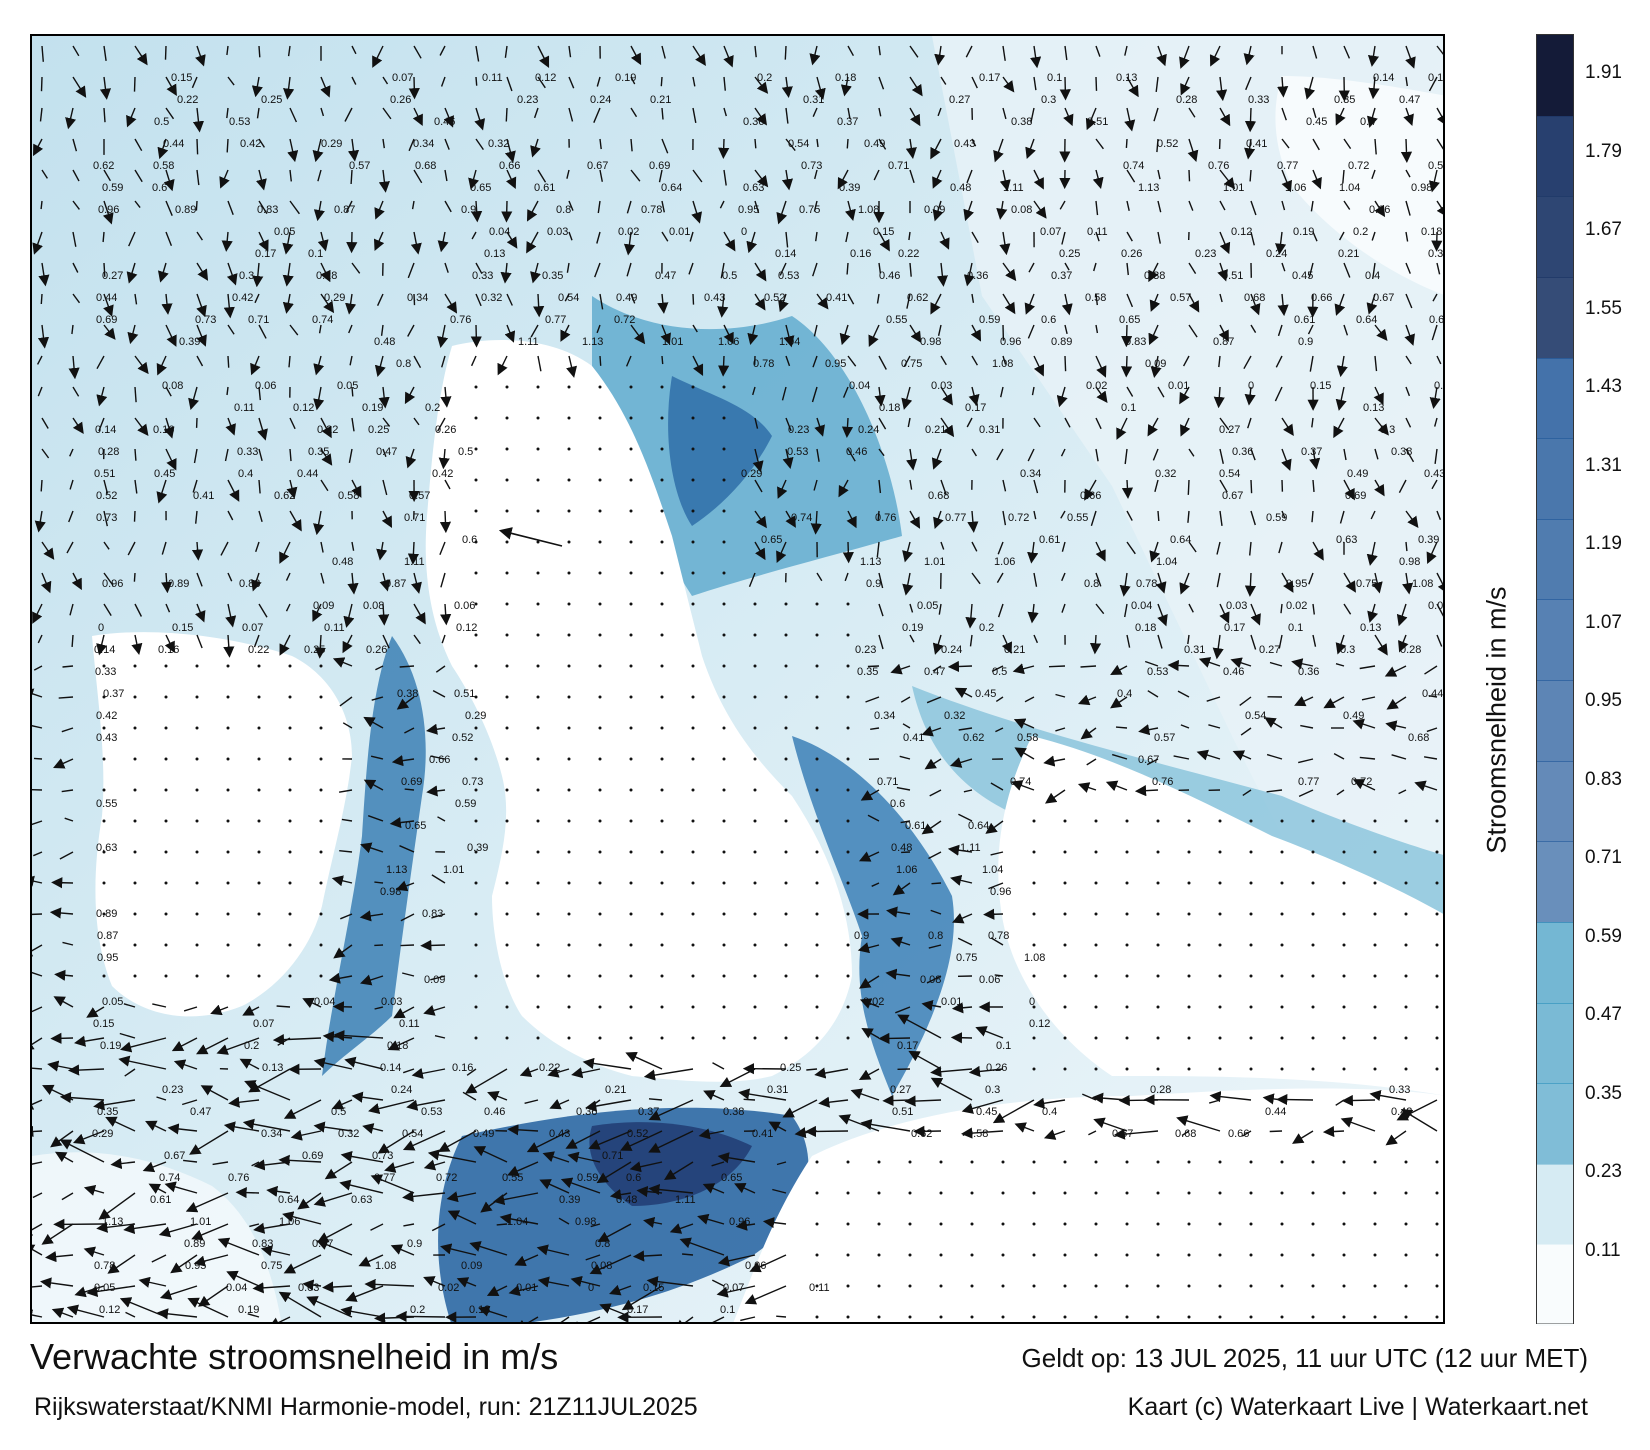 Image resolution: width=1650 pixels, height=1450 pixels. What do you see at coordinates (203, 496) in the screenshot?
I see `current-value-label: 0.41` at bounding box center [203, 496].